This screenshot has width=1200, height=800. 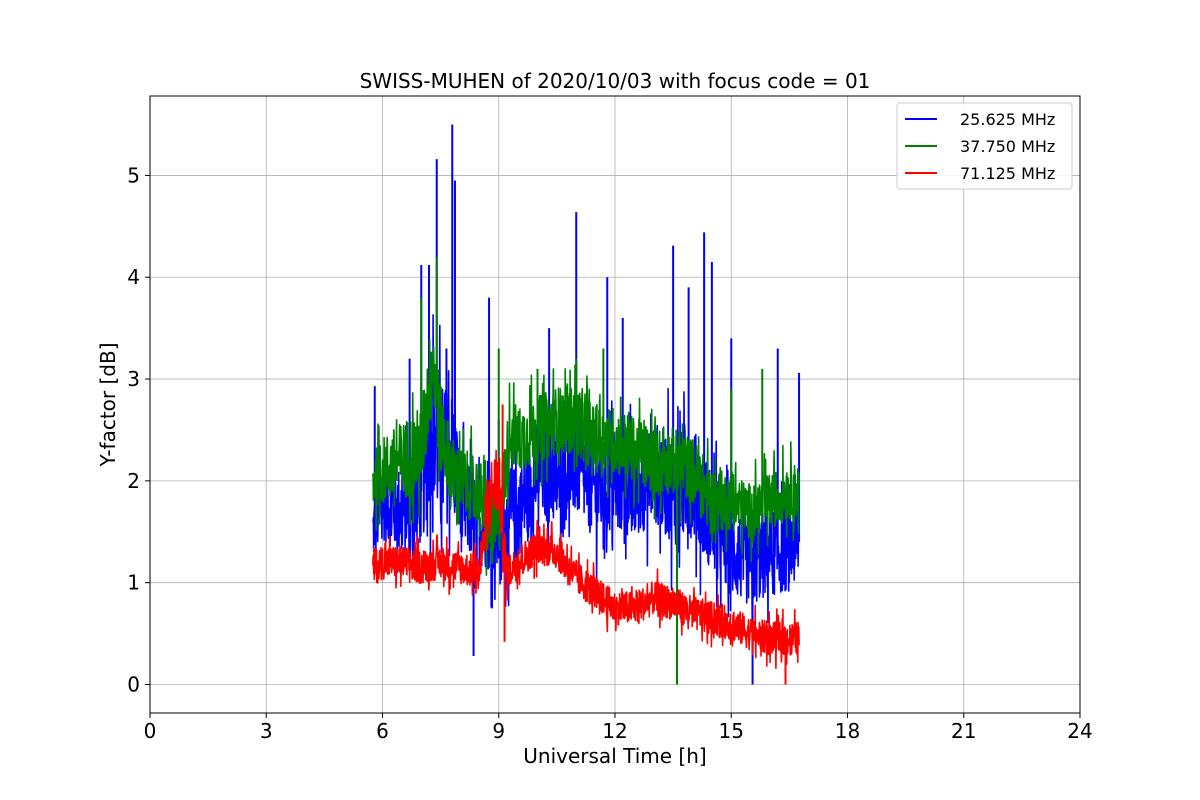 What do you see at coordinates (108, 404) in the screenshot?
I see `y-axis-label: Y-factor [dB]` at bounding box center [108, 404].